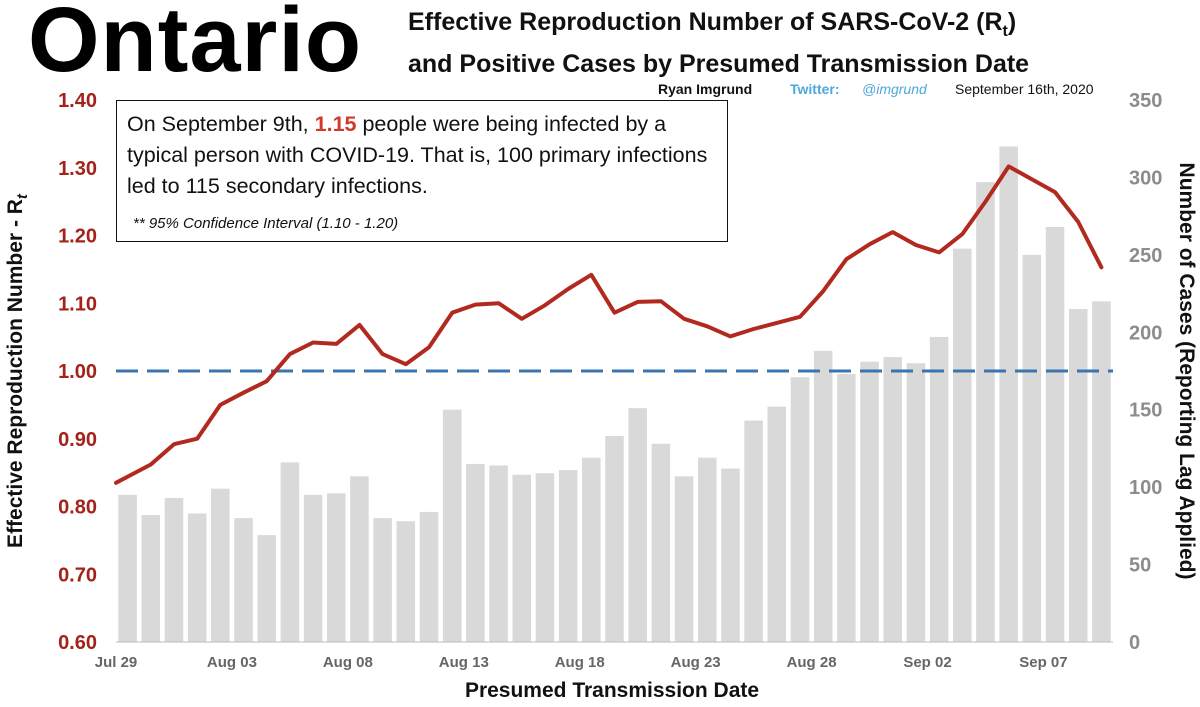  What do you see at coordinates (77, 440) in the screenshot?
I see `rt-axis-tick-label: 0.90` at bounding box center [77, 440].